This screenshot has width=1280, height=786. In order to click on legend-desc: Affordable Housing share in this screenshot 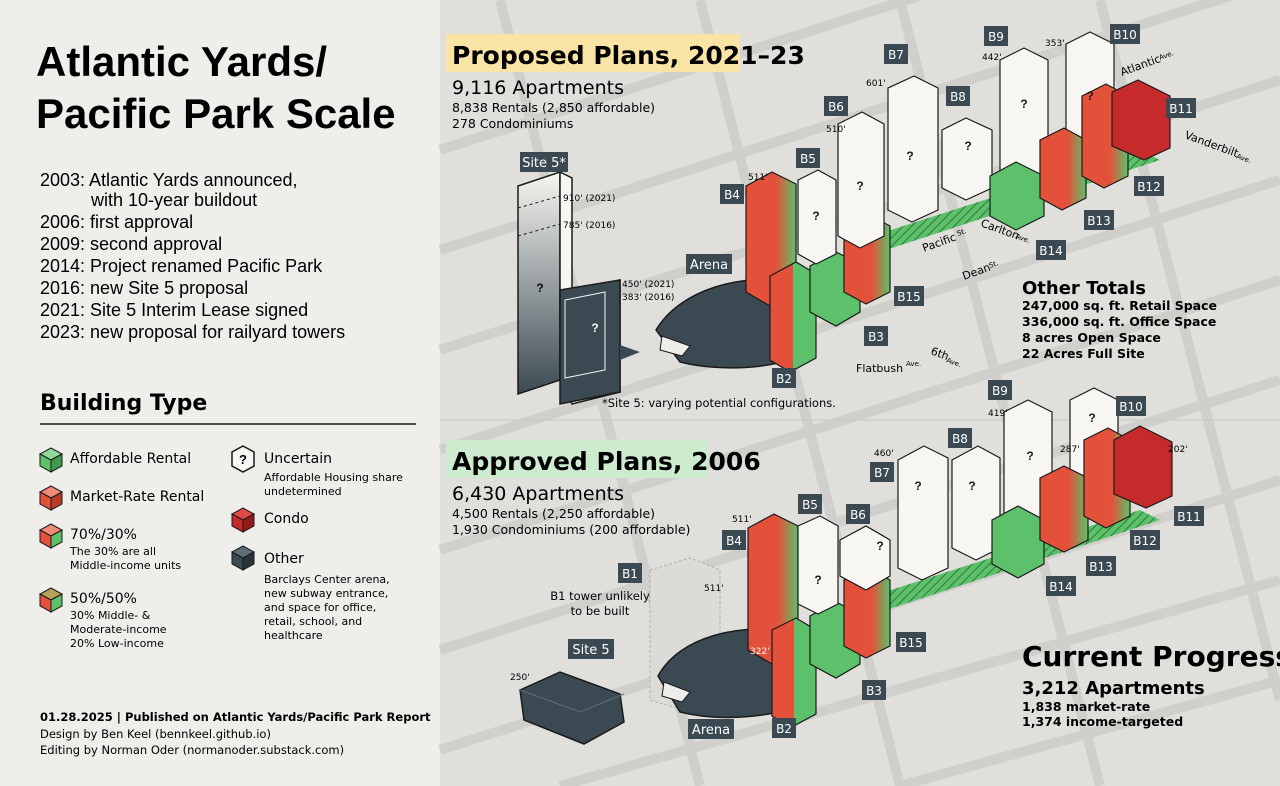, I will do `click(333, 477)`.